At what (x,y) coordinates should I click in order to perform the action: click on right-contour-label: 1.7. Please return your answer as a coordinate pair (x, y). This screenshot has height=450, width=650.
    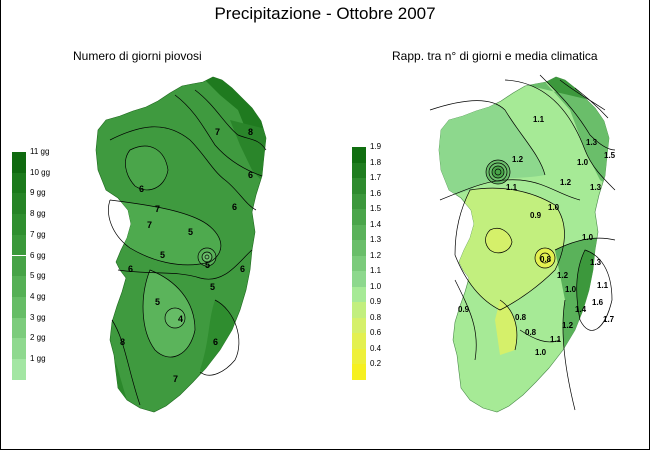
    Looking at the image, I should click on (609, 319).